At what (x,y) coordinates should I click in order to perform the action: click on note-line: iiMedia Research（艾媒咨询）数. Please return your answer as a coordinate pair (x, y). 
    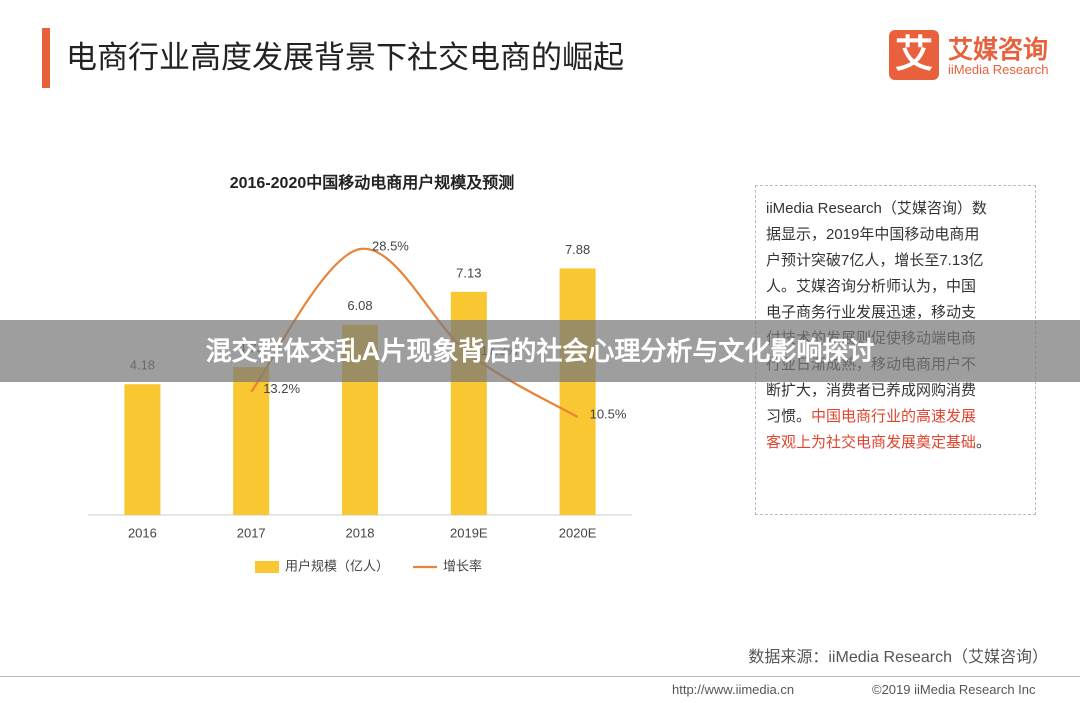
    Looking at the image, I should click on (900, 209).